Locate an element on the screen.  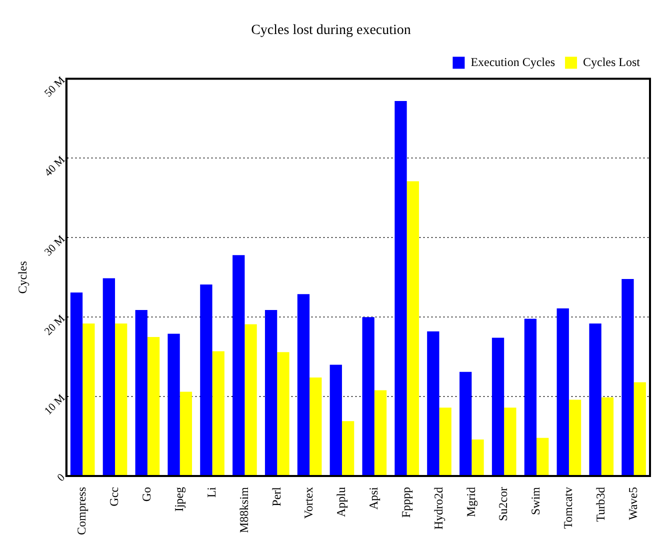
x-tick-label: Gcc is located at coordinates (114, 496).